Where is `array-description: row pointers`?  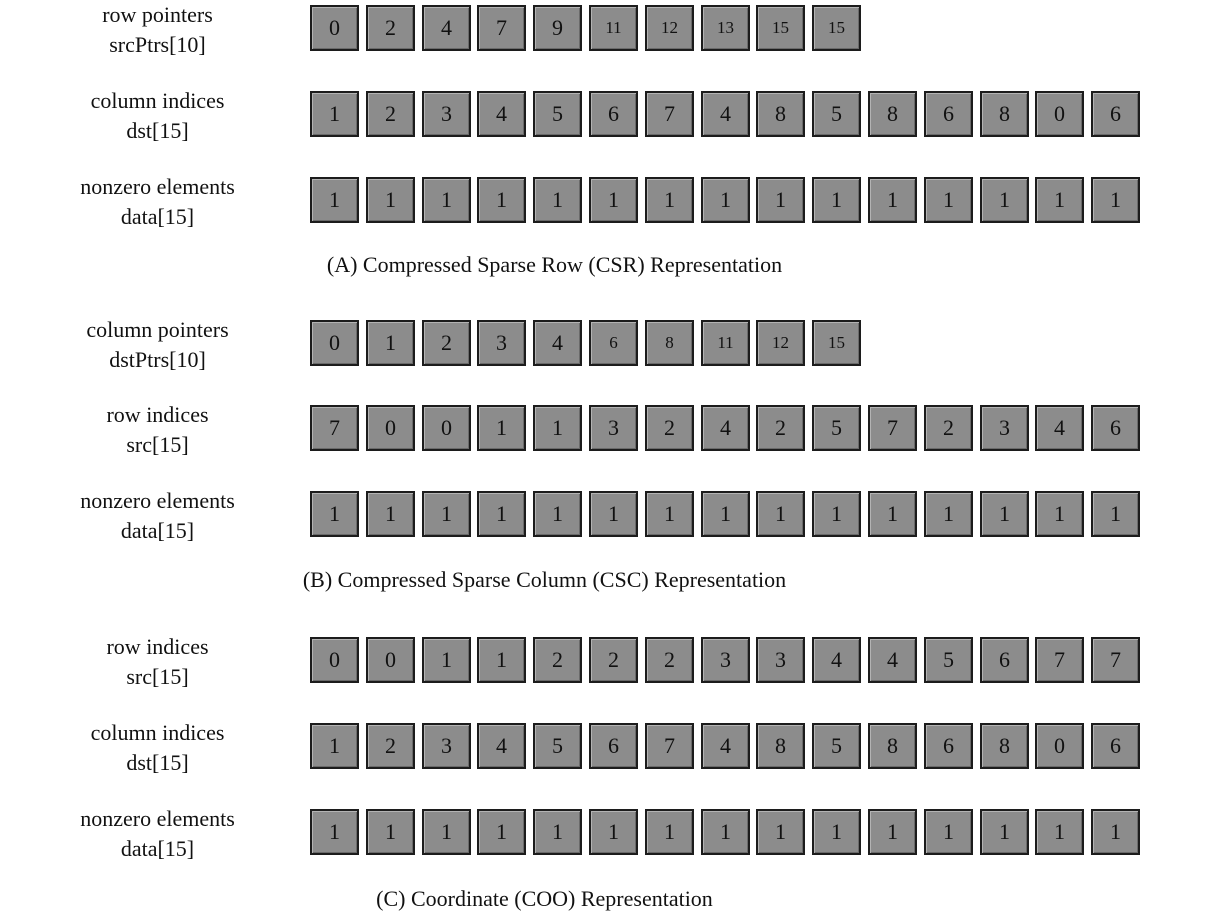 array-description: row pointers is located at coordinates (157, 14).